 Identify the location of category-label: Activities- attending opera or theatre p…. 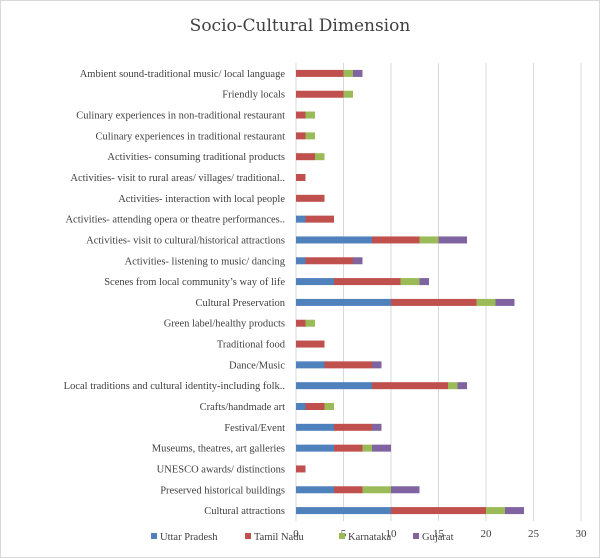
(175, 220).